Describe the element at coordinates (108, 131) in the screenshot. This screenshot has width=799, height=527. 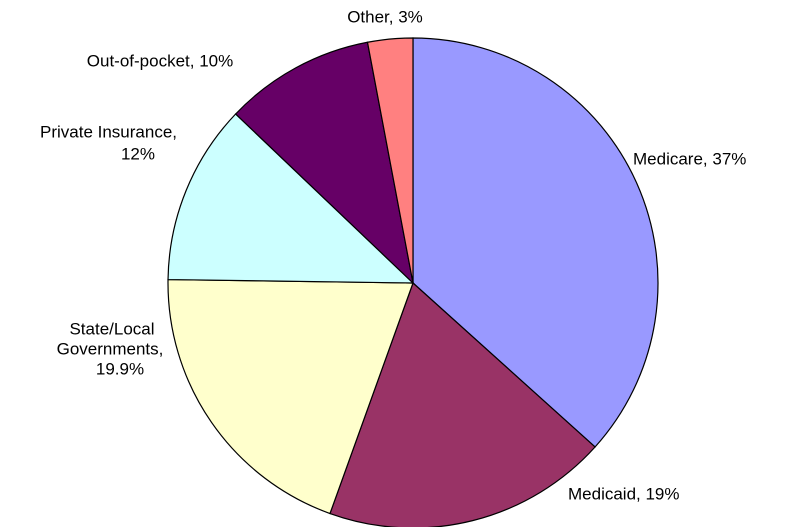
I see `slice-label: Private Insurance,` at that location.